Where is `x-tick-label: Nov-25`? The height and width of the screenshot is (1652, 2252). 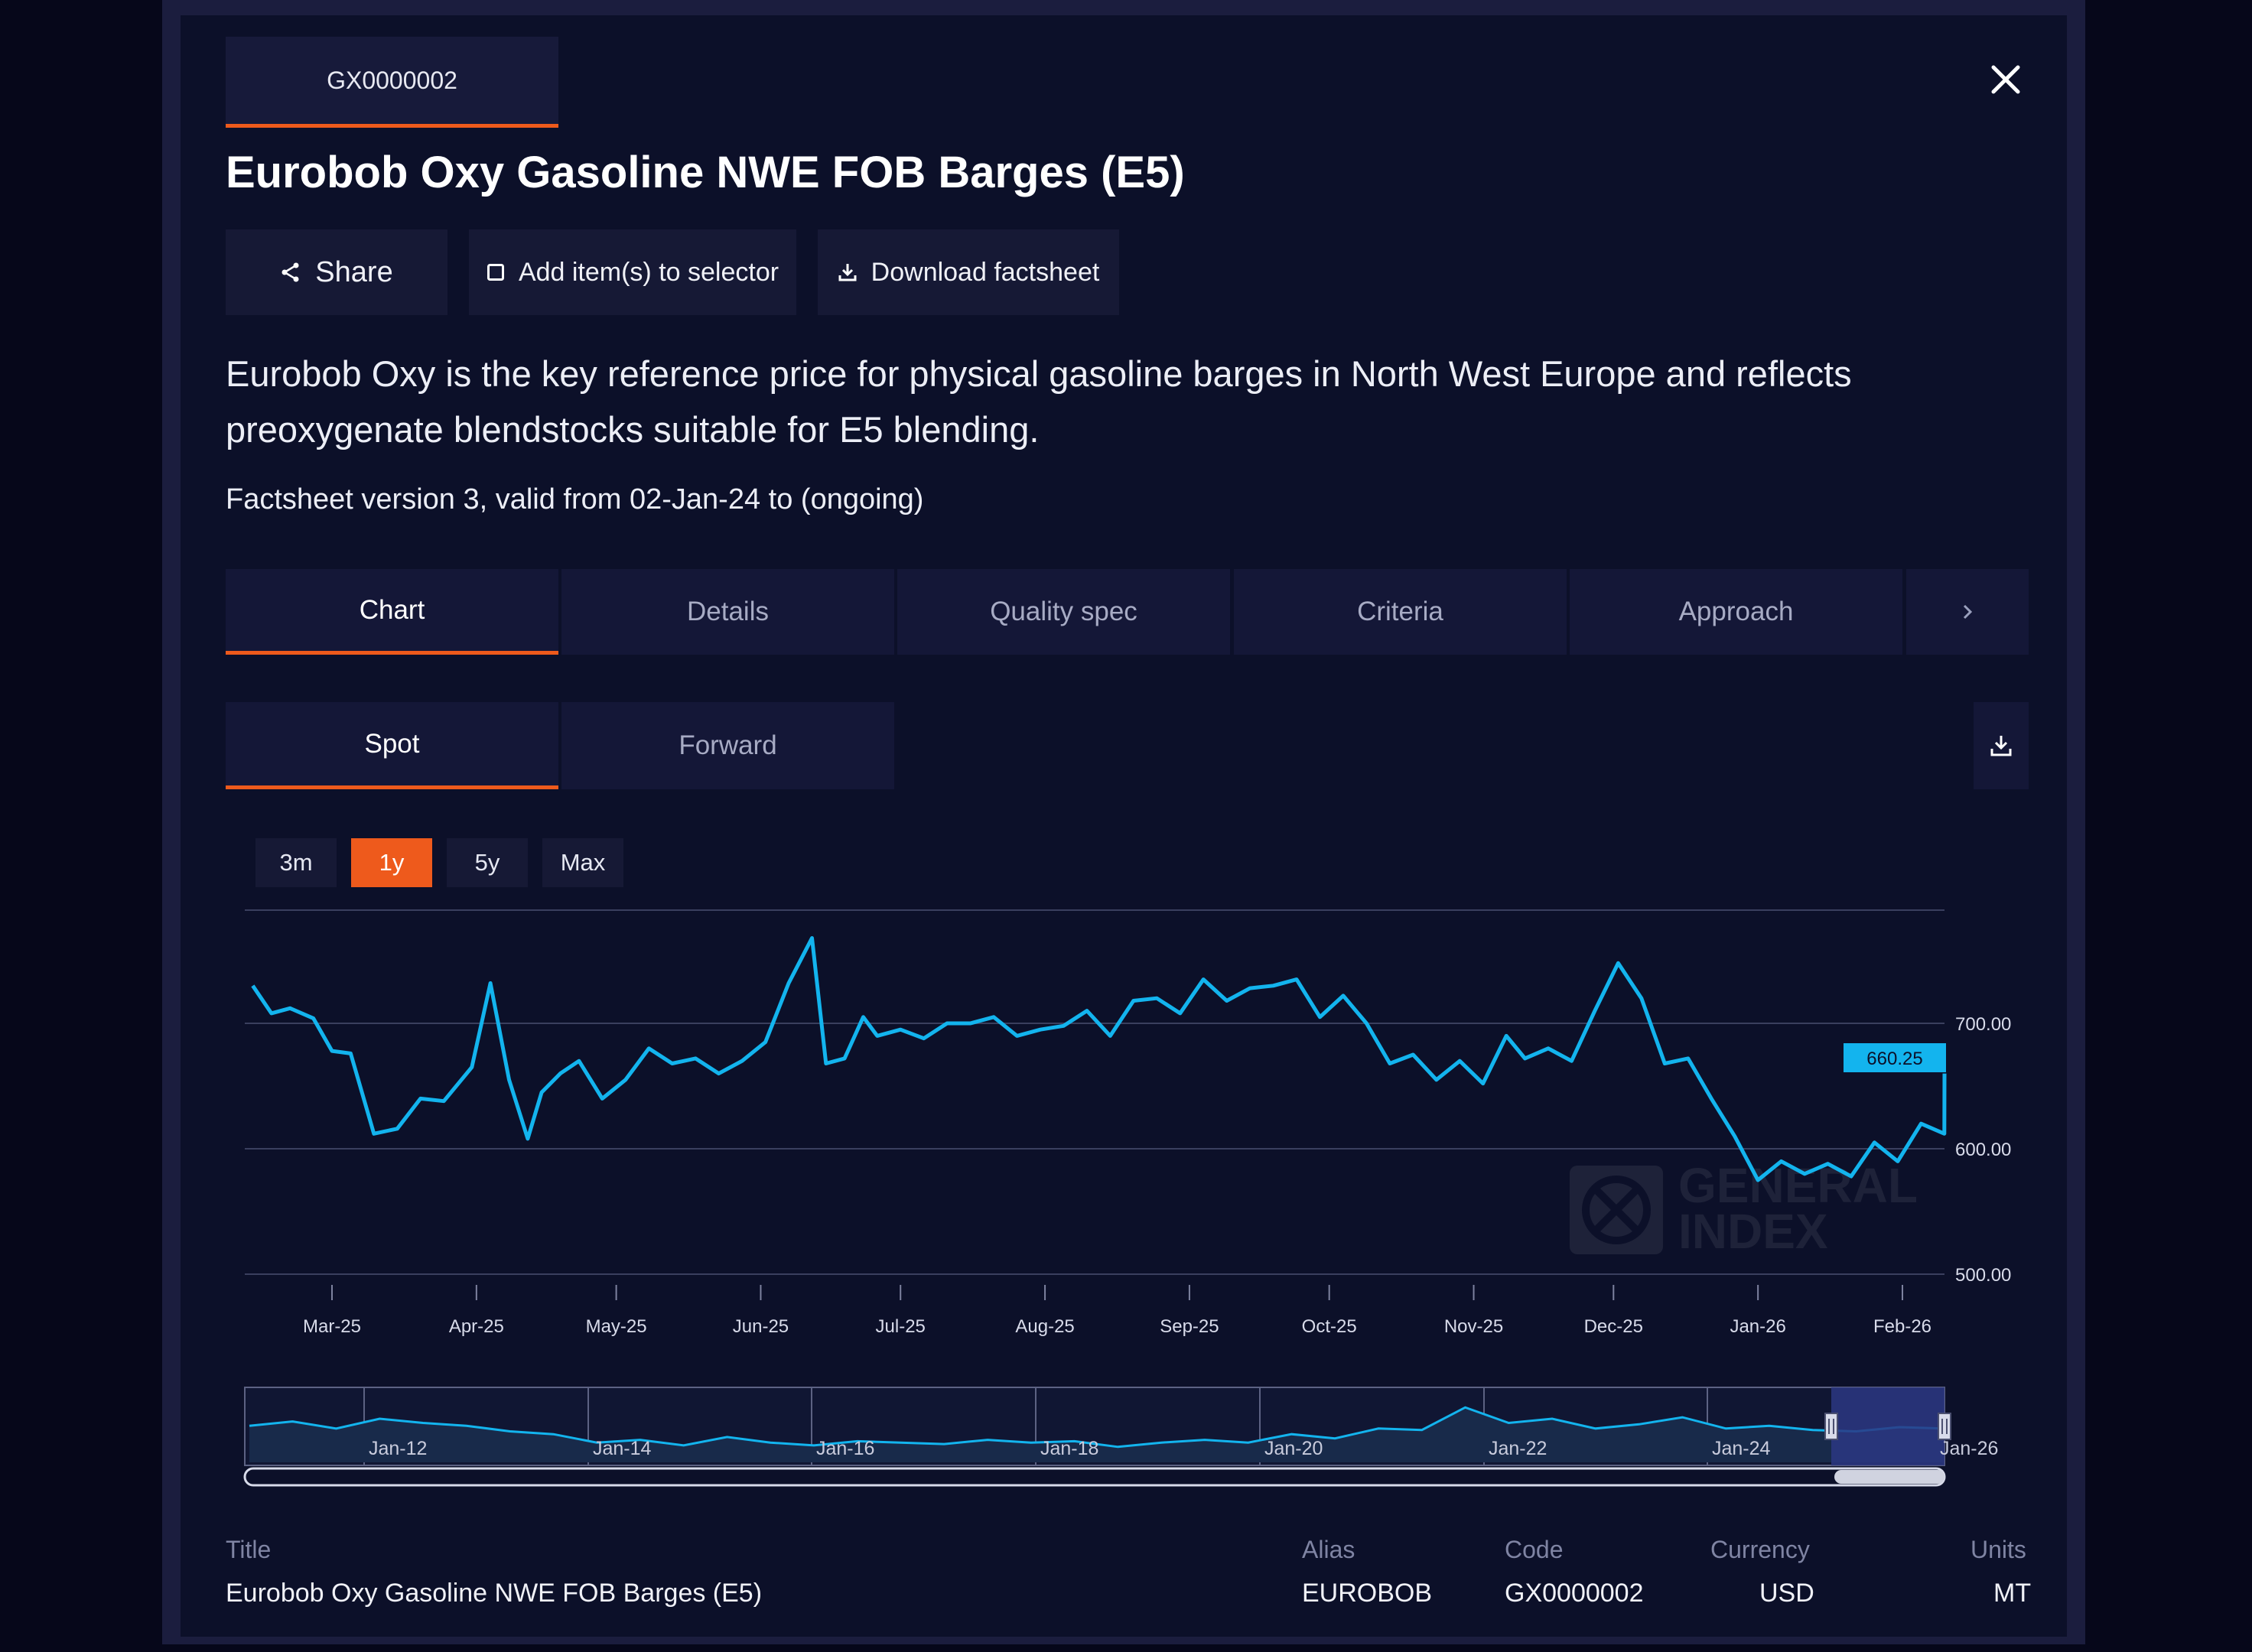 x-tick-label: Nov-25 is located at coordinates (1474, 1326).